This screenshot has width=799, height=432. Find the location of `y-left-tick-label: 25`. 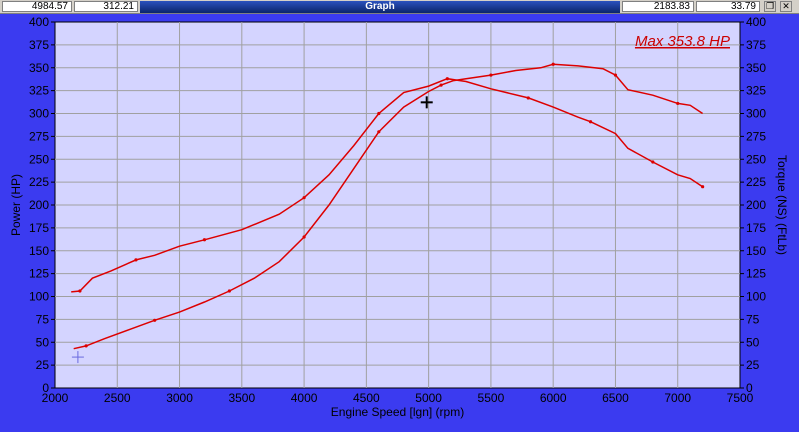

y-left-tick-label: 25 is located at coordinates (43, 365).